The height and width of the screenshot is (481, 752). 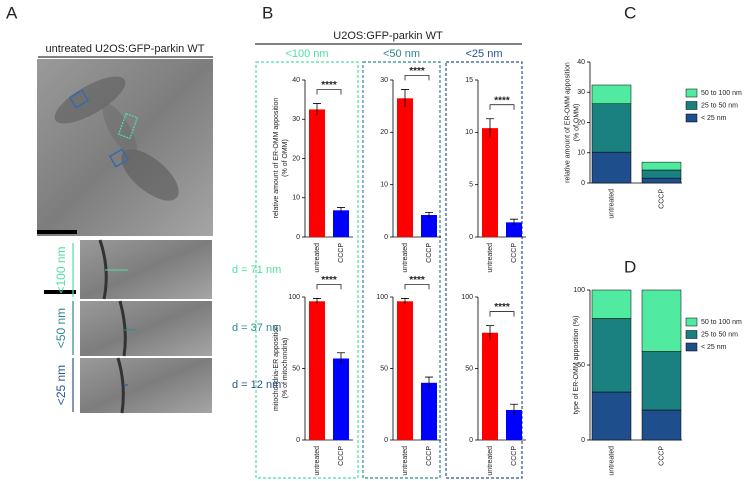 What do you see at coordinates (471, 185) in the screenshot?
I see `y-tick-label: 5` at bounding box center [471, 185].